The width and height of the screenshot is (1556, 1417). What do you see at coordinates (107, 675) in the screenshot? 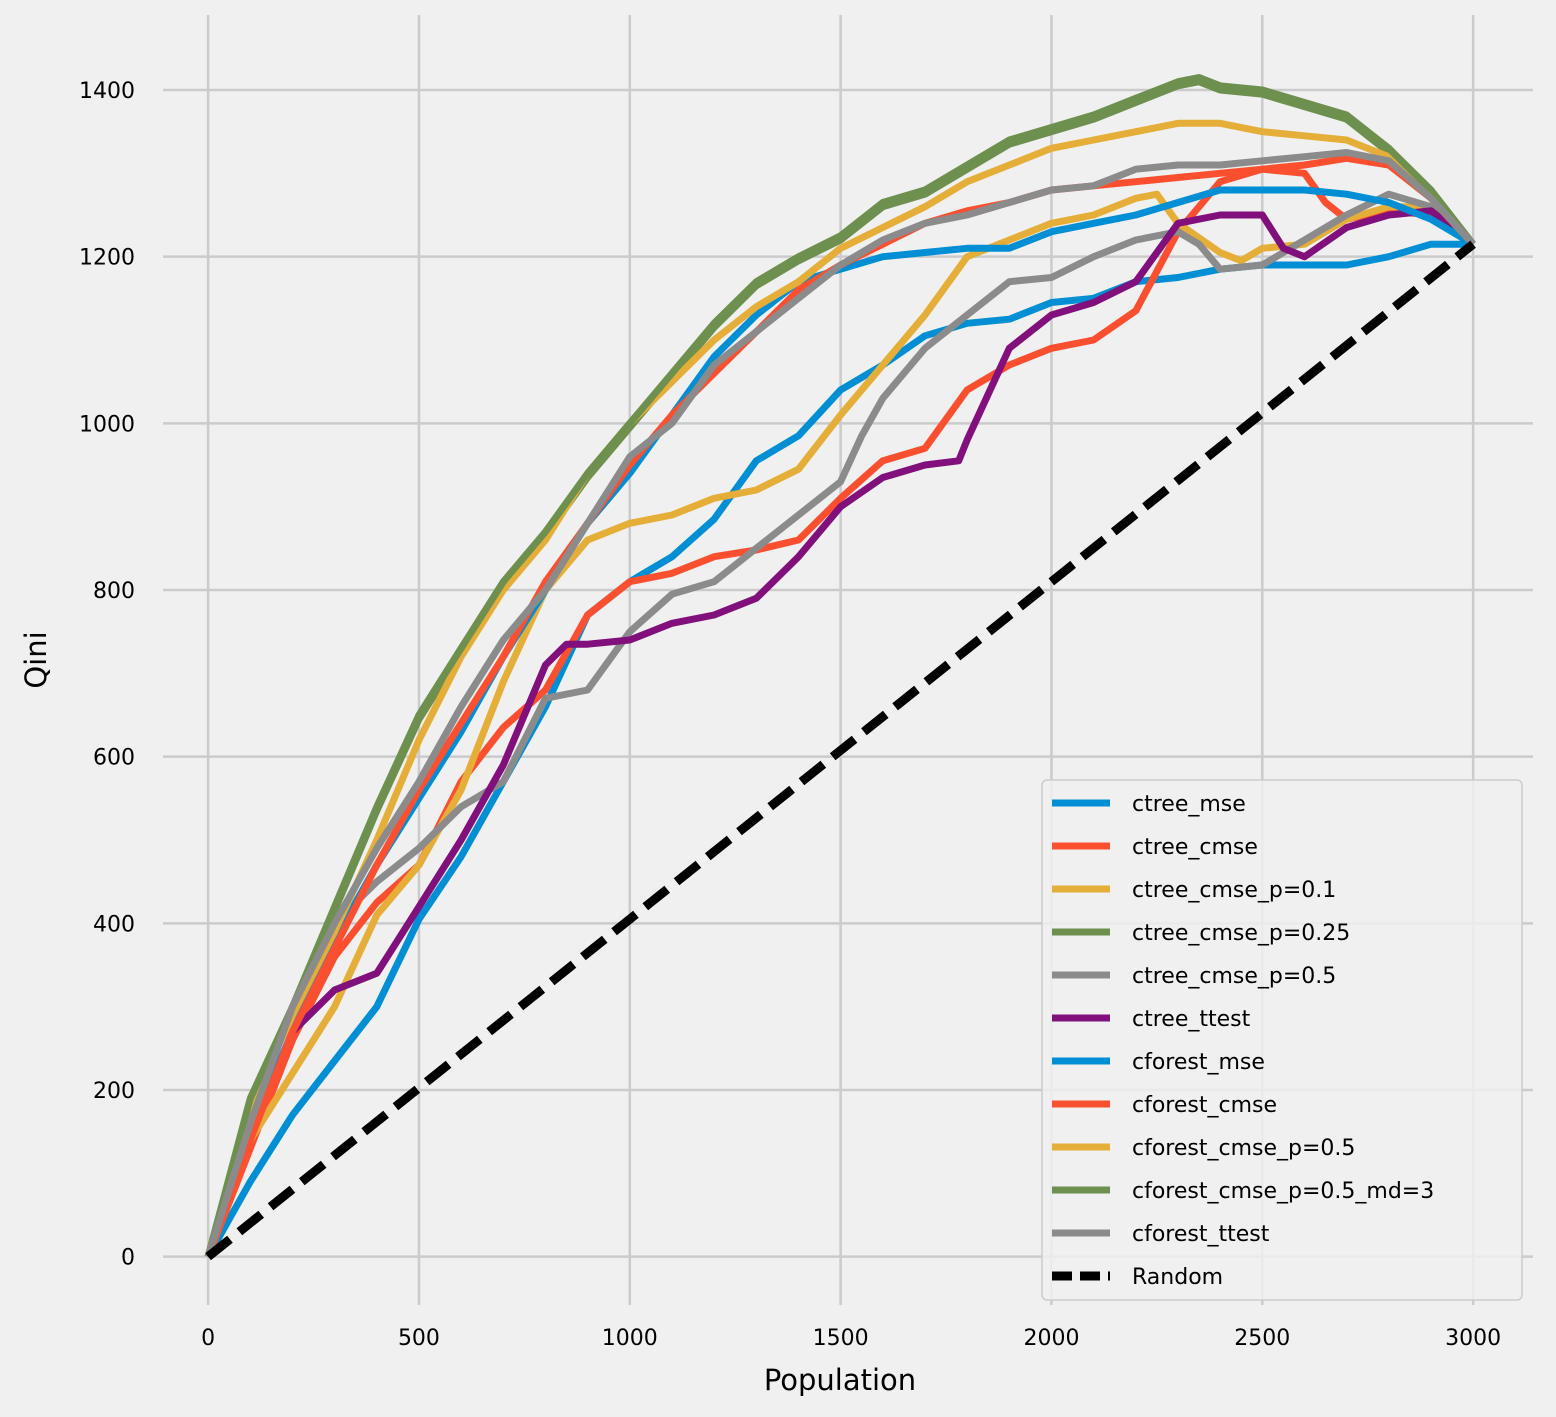
I see `y-axis-ticks: 0 200 400 600 800 1000 1200 1400` at bounding box center [107, 675].